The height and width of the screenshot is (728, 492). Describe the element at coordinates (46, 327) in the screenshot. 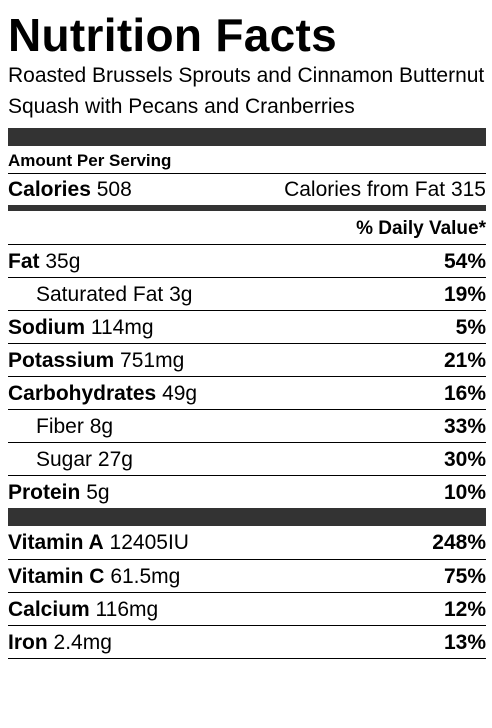

I see `nutrient-name: Sodium` at that location.